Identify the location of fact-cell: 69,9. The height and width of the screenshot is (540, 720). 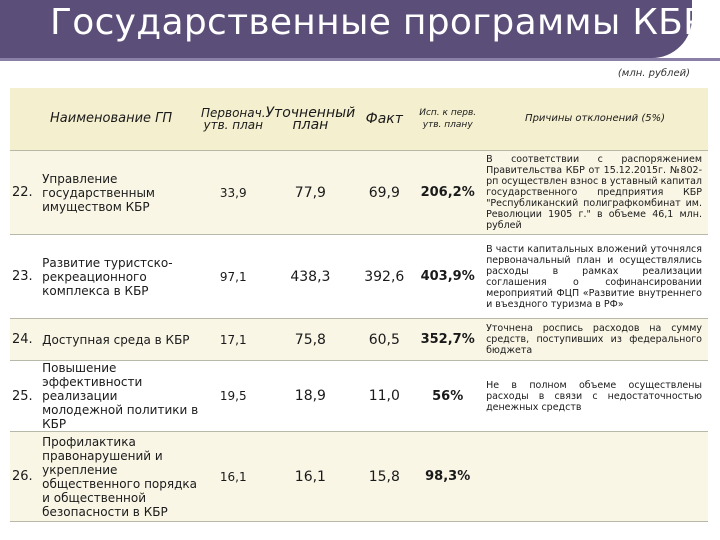
(384, 192).